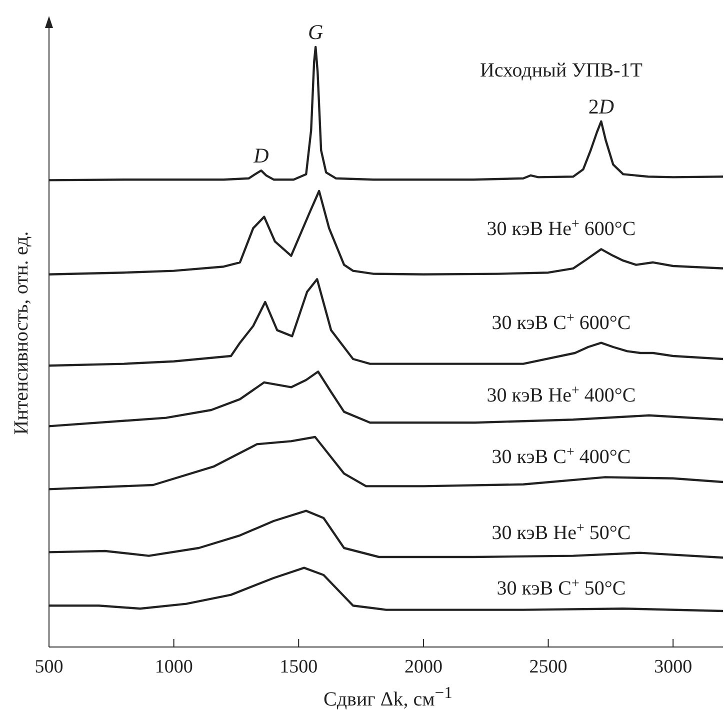 This screenshot has width=727, height=710. What do you see at coordinates (388, 696) in the screenshot?
I see `x-axis-title: Сдвиг Δk, см$^{−1}$` at bounding box center [388, 696].